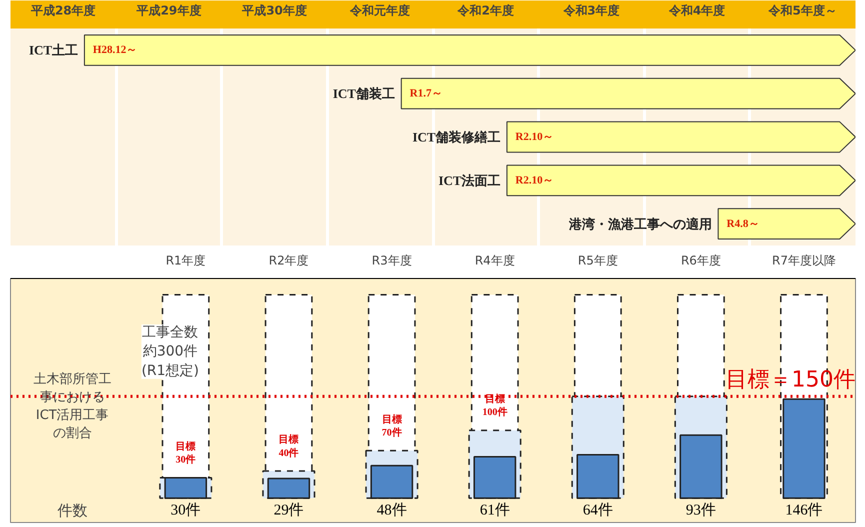 This screenshot has height=527, width=865. Describe the element at coordinates (743, 224) in the screenshot. I see `text: R4.8～` at that location.